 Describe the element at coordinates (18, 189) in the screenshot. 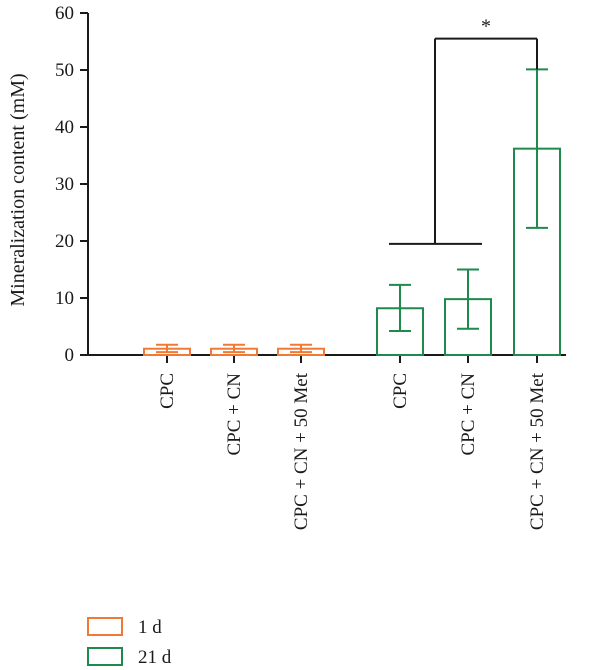

I see `y-axis-title: Mineralization content (mM)` at that location.